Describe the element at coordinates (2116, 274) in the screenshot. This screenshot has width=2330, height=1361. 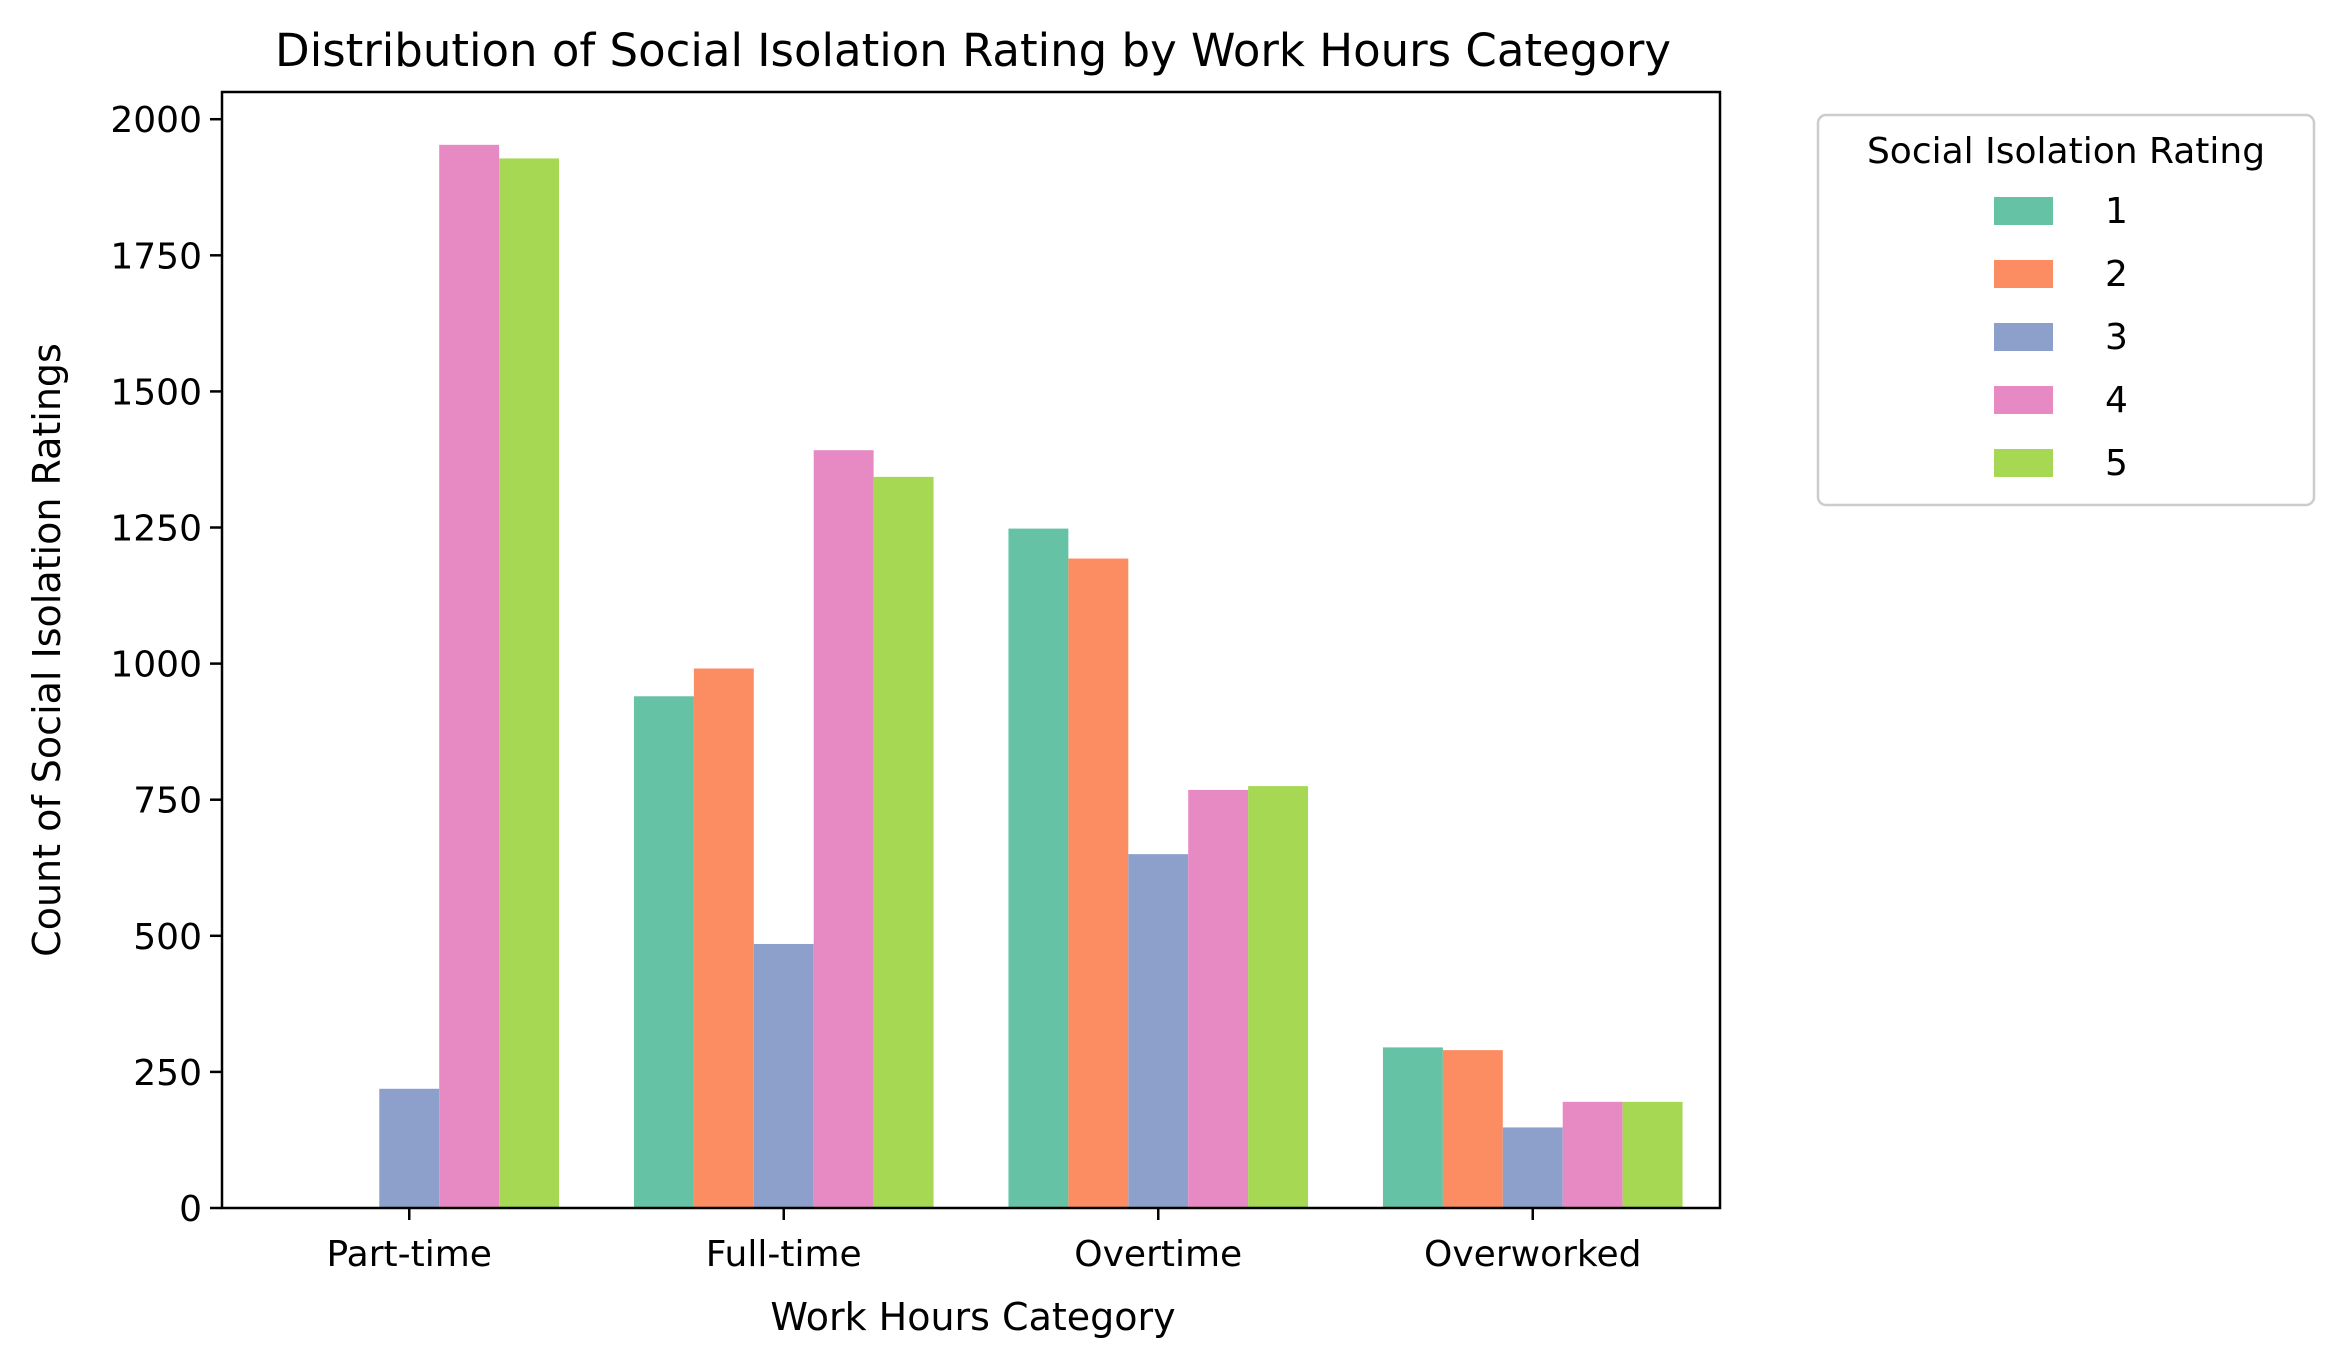
I see `legend-label-2: 2` at that location.